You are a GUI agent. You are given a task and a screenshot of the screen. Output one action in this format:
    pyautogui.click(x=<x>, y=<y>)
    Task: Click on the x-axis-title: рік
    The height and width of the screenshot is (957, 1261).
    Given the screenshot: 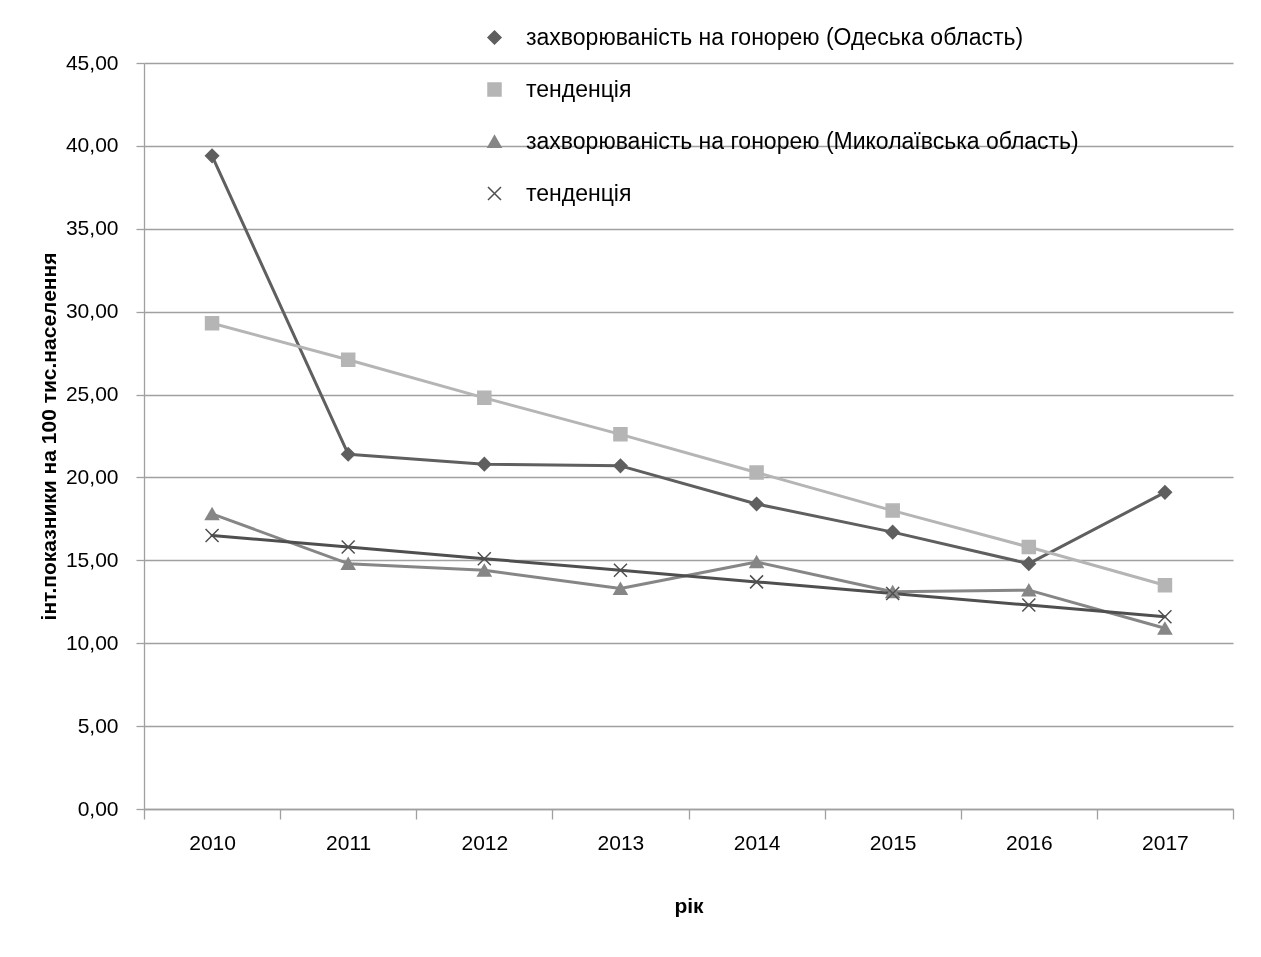 What is the action you would take?
    pyautogui.click(x=689, y=905)
    